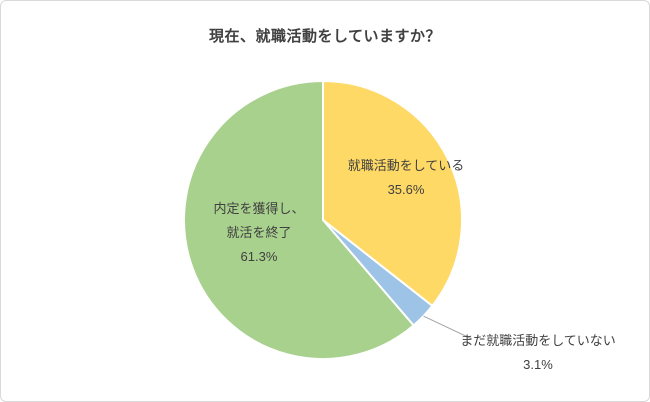  What do you see at coordinates (538, 340) in the screenshot?
I see `slice-label-text: まだ就職活動をしていない` at bounding box center [538, 340].